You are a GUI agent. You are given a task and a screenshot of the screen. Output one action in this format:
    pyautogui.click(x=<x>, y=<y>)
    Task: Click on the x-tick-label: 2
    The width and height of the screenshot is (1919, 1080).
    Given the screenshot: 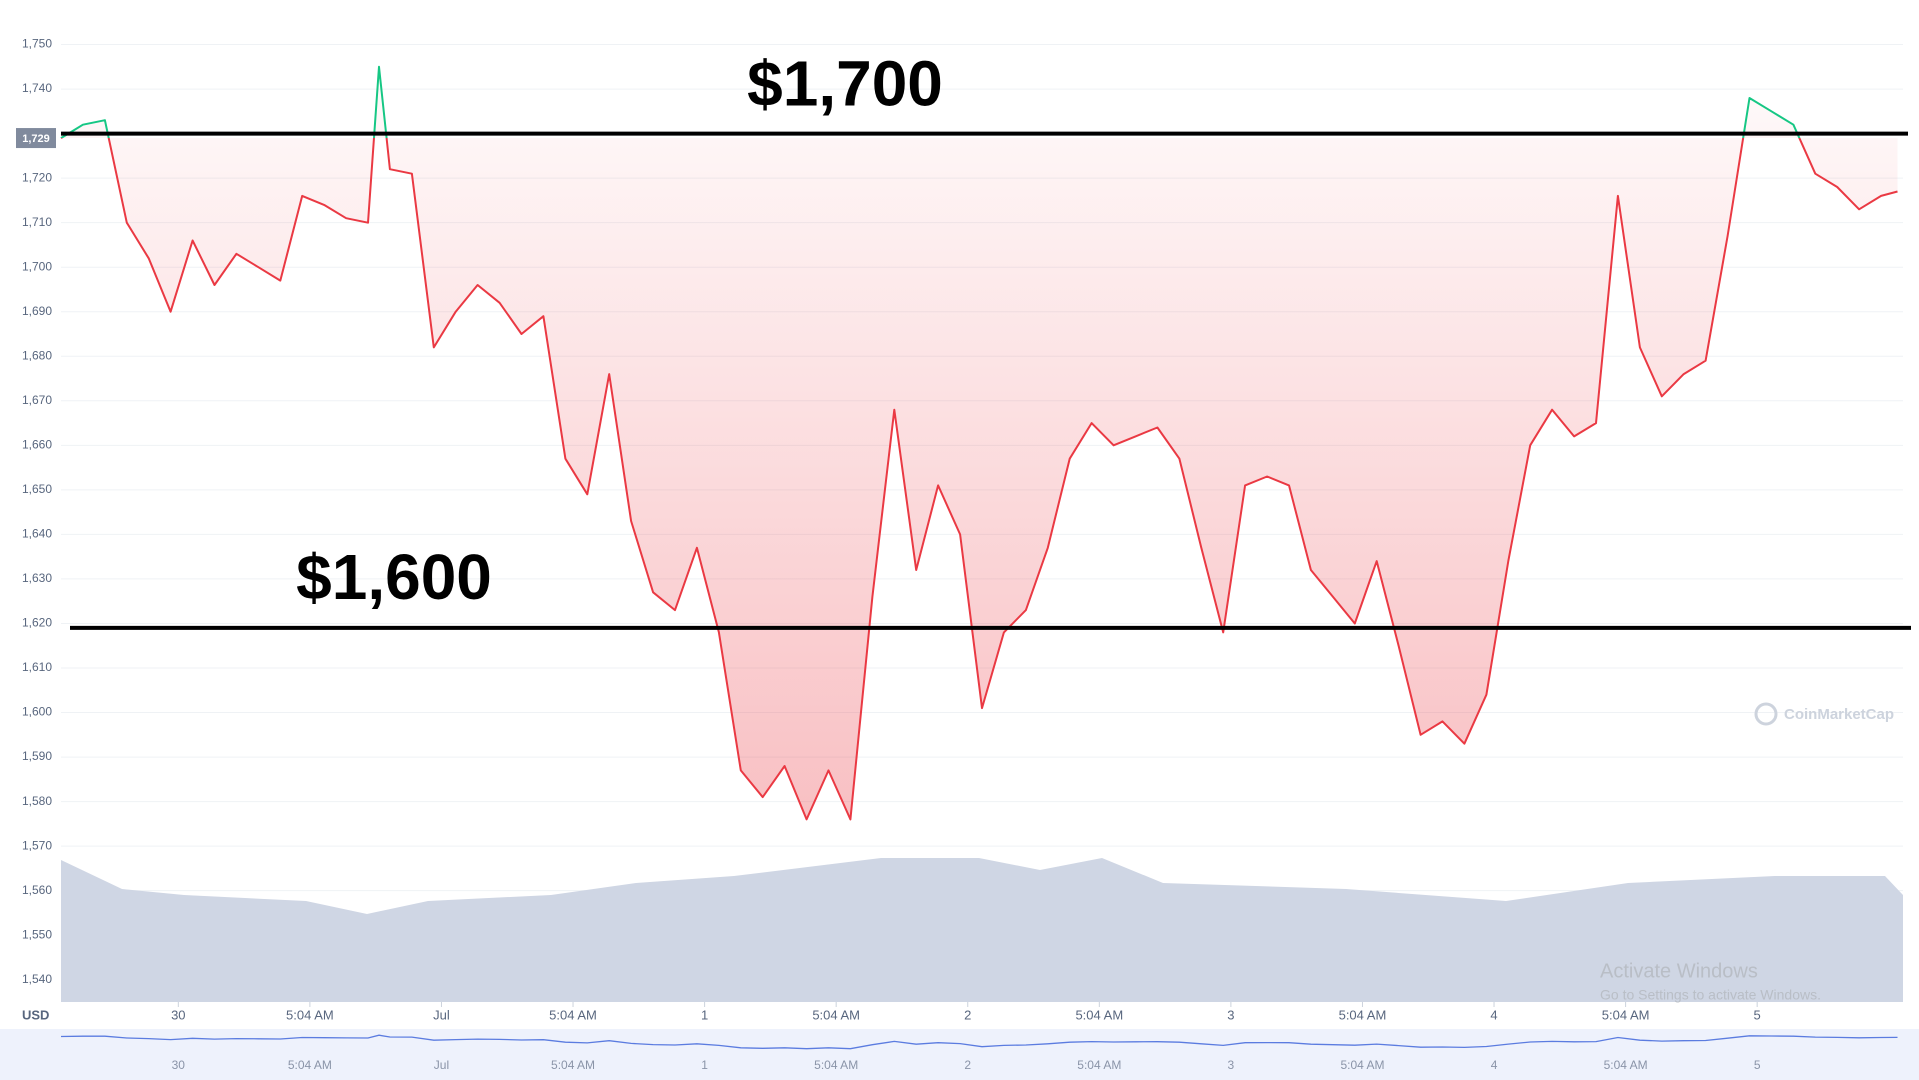 What is the action you would take?
    pyautogui.click(x=967, y=1014)
    